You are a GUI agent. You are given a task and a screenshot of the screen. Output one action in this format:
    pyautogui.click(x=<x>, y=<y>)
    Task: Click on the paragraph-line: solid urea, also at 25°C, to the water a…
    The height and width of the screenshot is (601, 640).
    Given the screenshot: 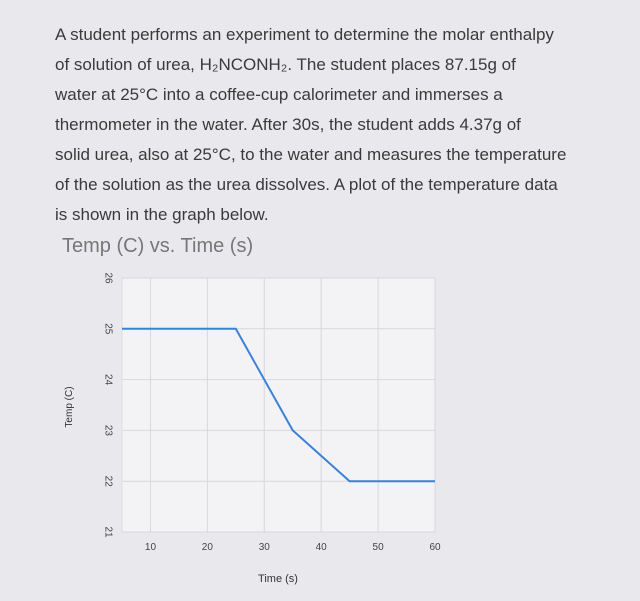 What is the action you would take?
    pyautogui.click(x=310, y=154)
    